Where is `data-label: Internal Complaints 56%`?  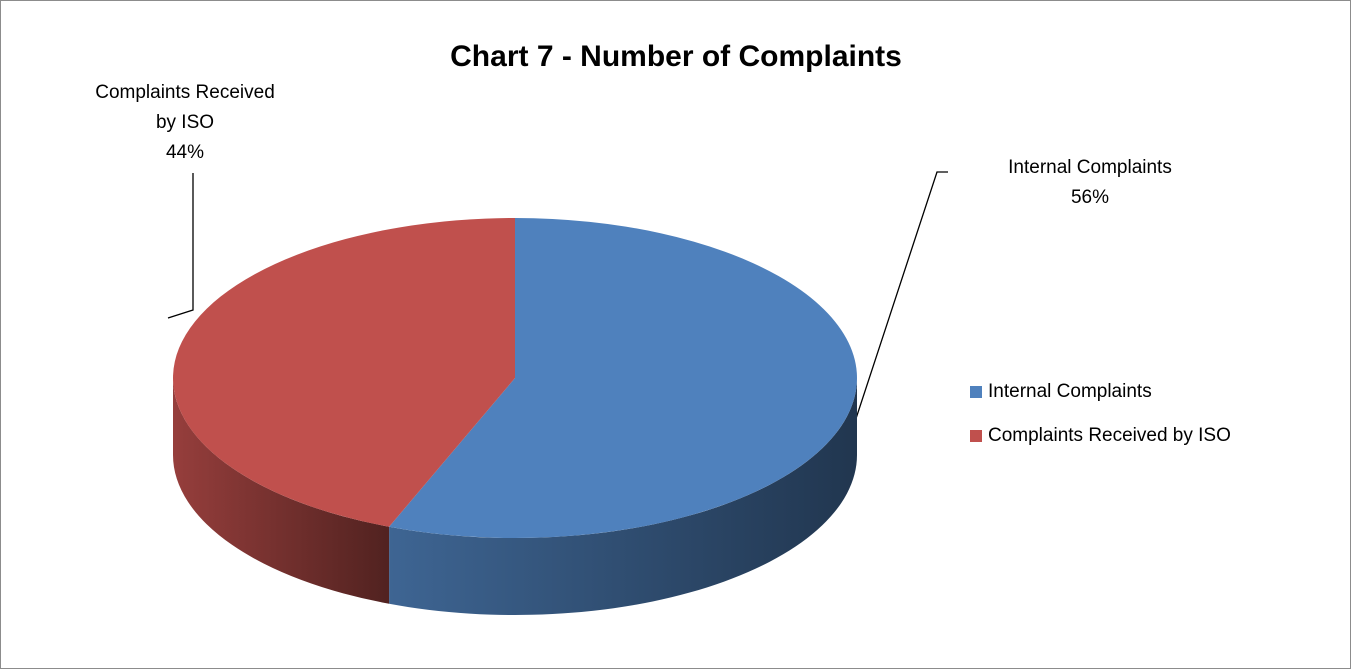
data-label: Internal Complaints 56% is located at coordinates (1090, 183).